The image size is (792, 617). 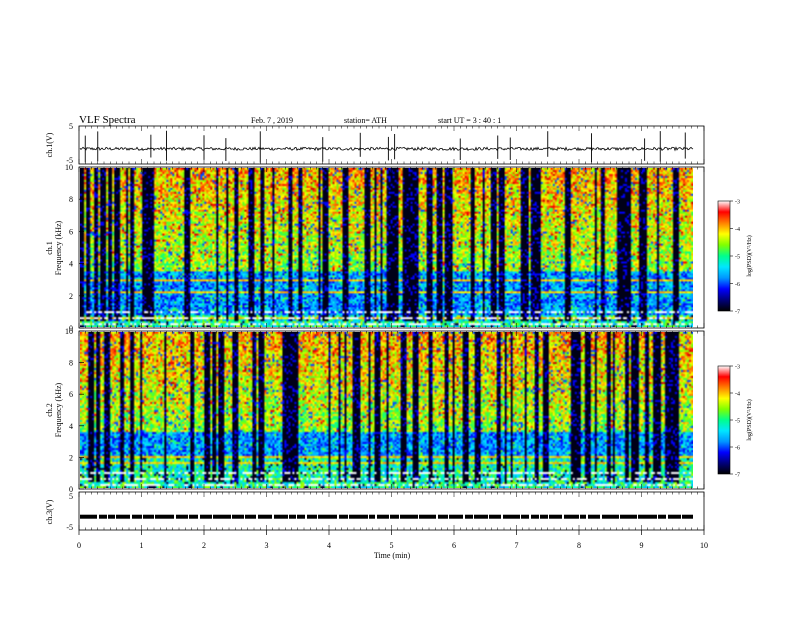 What do you see at coordinates (392, 555) in the screenshot?
I see `time-axis-label: Time (min)` at bounding box center [392, 555].